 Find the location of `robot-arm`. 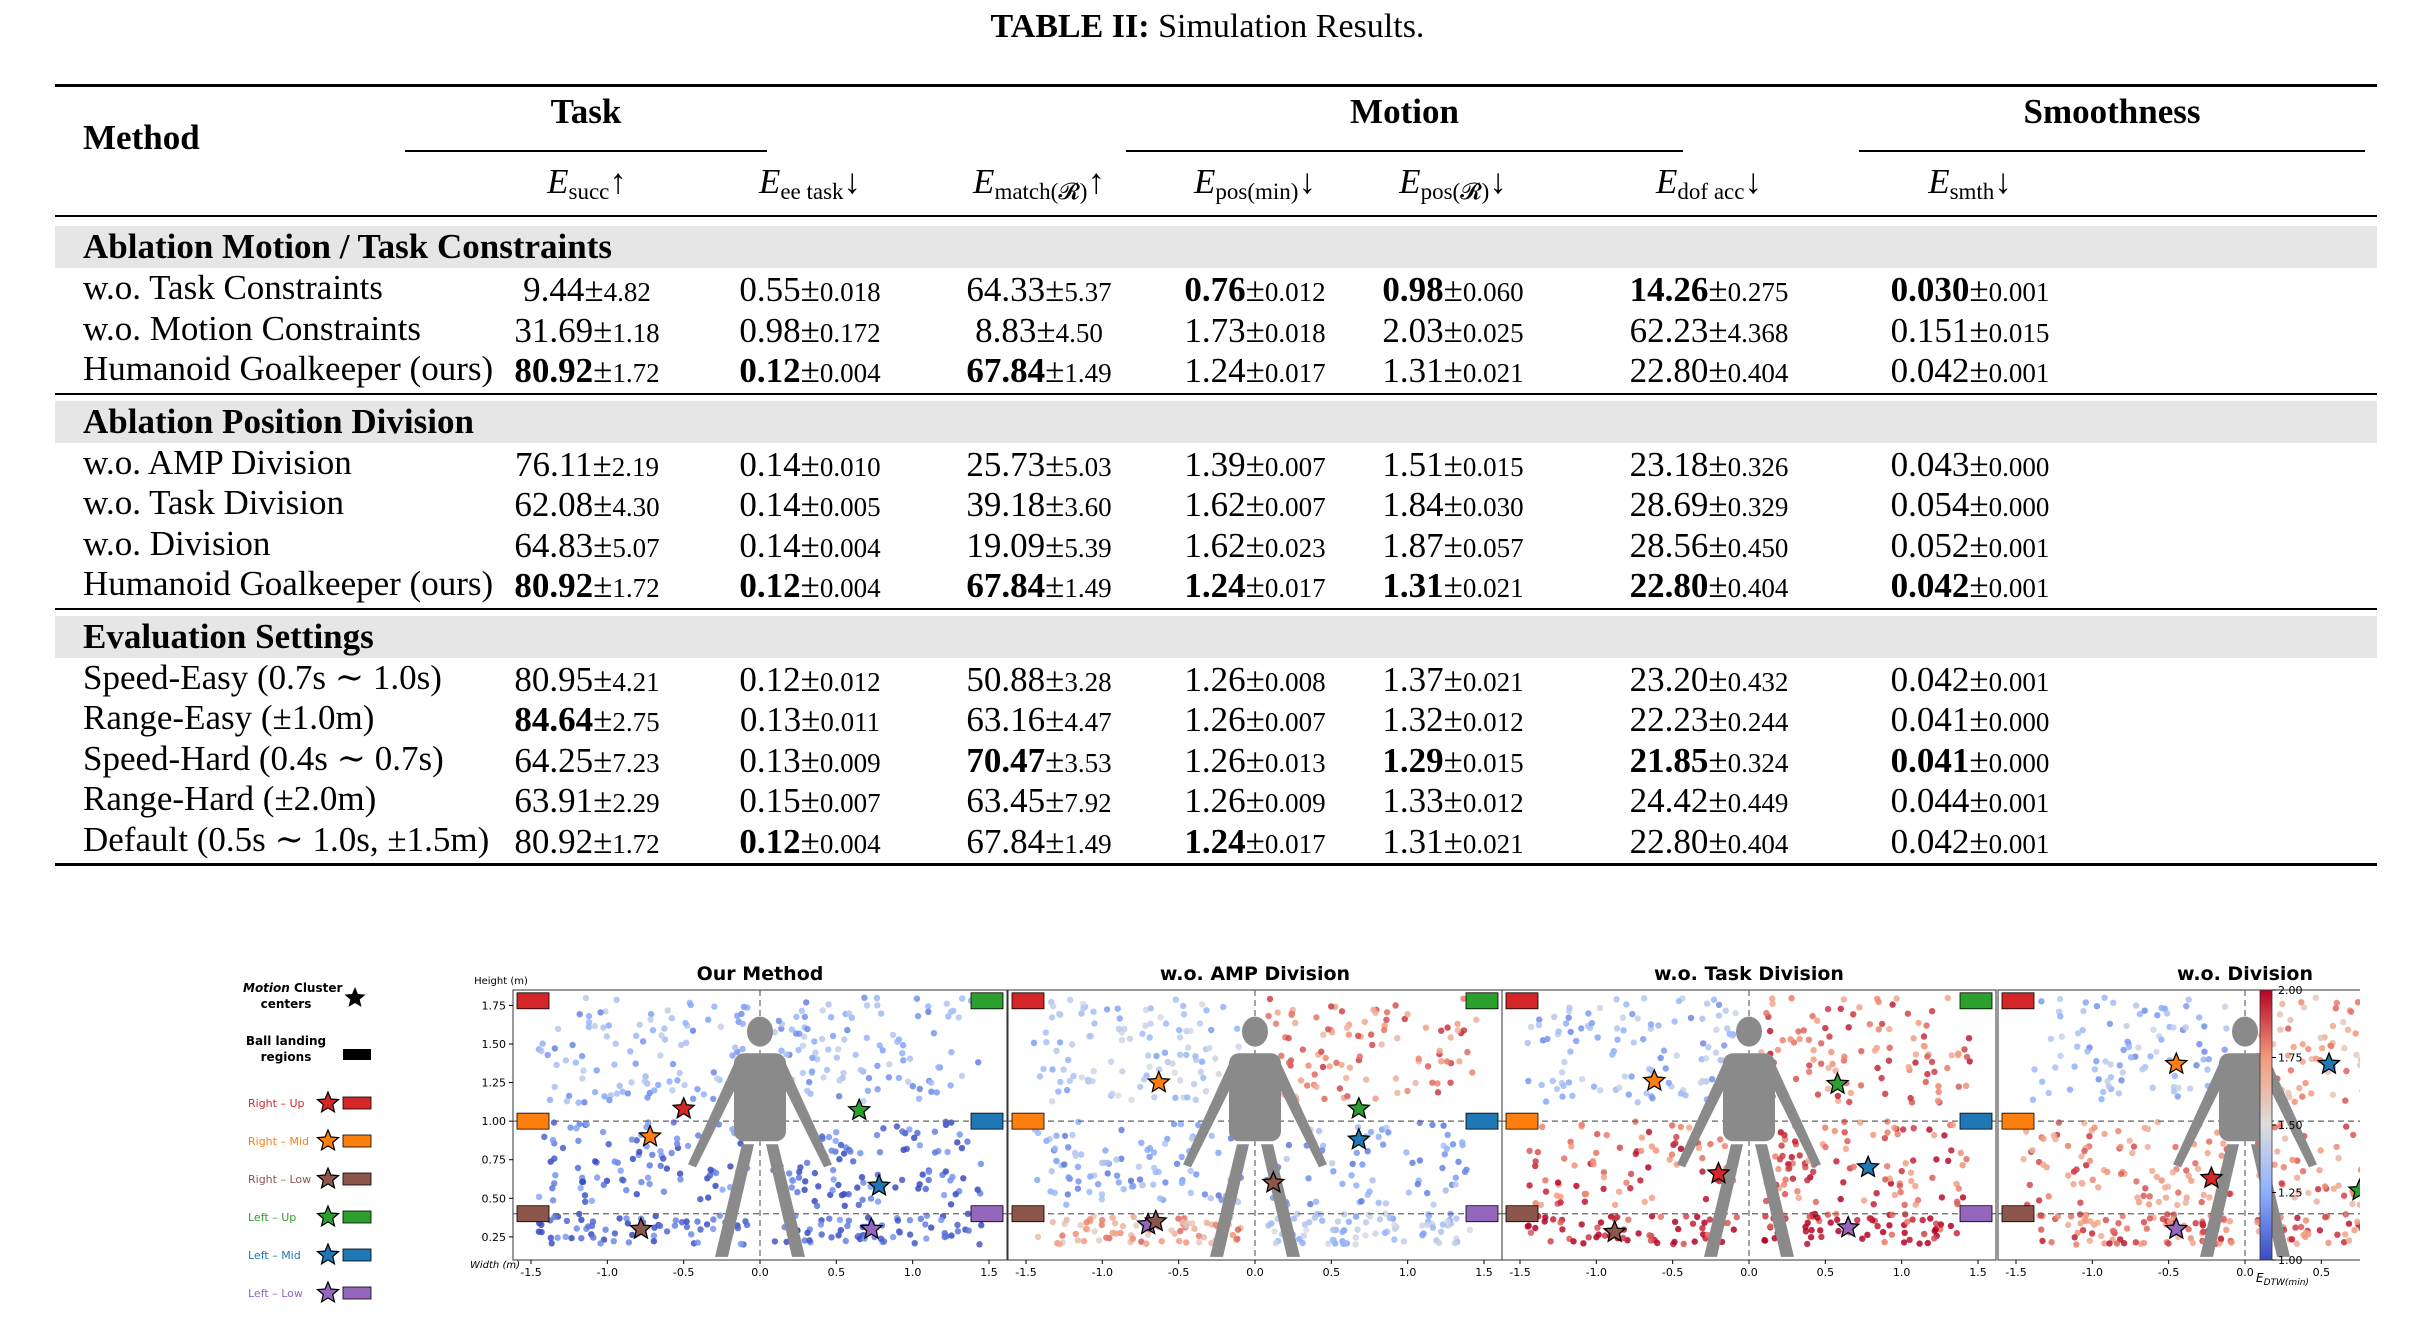

robot-arm is located at coordinates (2200, 1113).